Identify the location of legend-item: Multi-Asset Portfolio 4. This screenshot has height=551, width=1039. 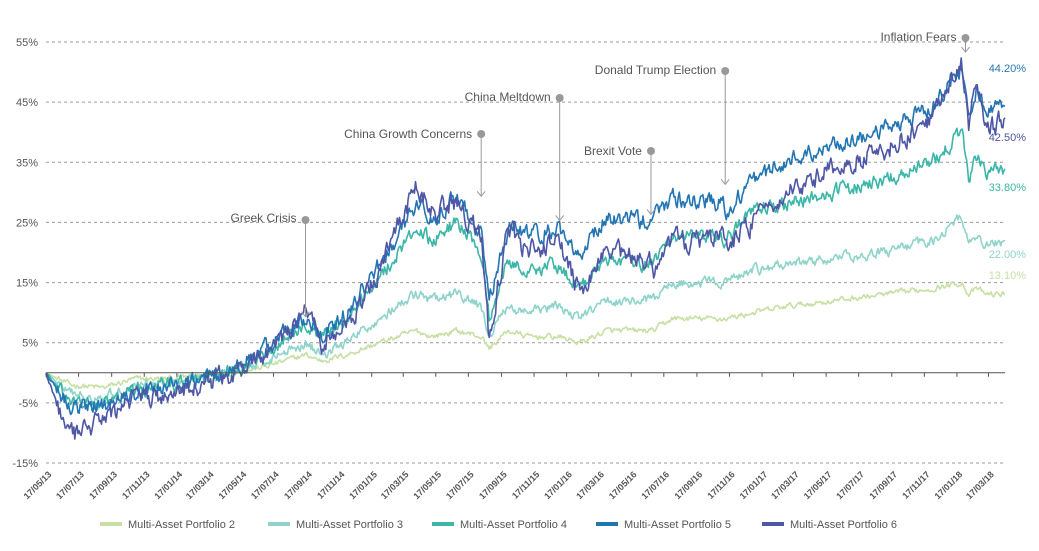
(499, 525).